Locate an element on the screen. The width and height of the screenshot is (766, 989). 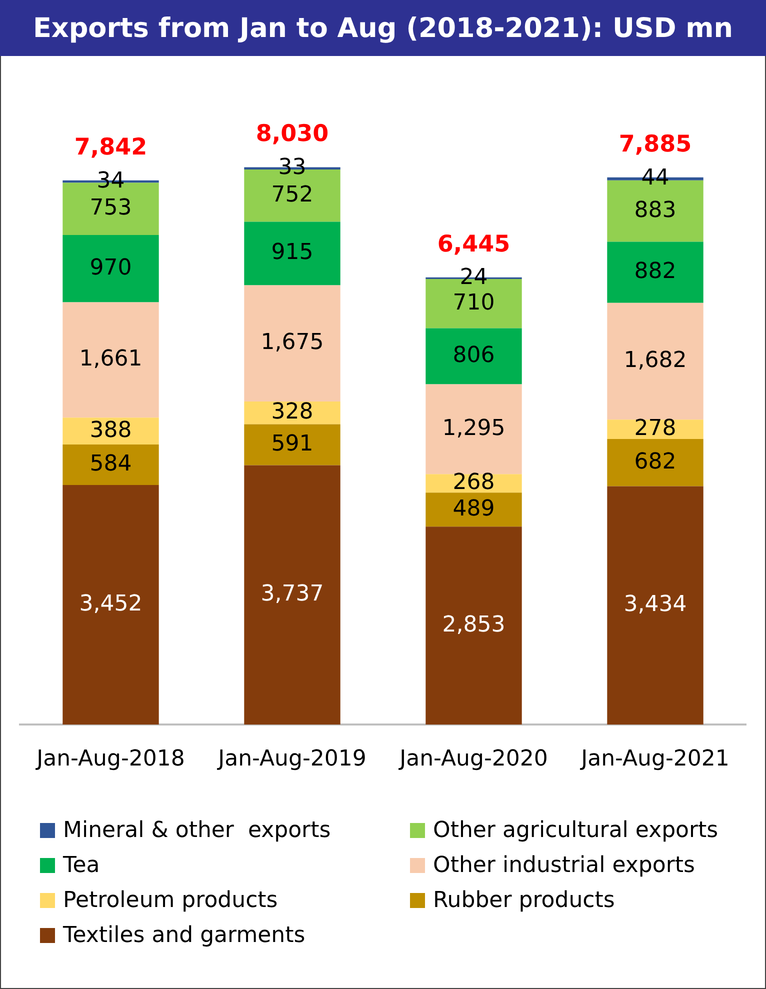
data-label: 1,295 is located at coordinates (474, 428).